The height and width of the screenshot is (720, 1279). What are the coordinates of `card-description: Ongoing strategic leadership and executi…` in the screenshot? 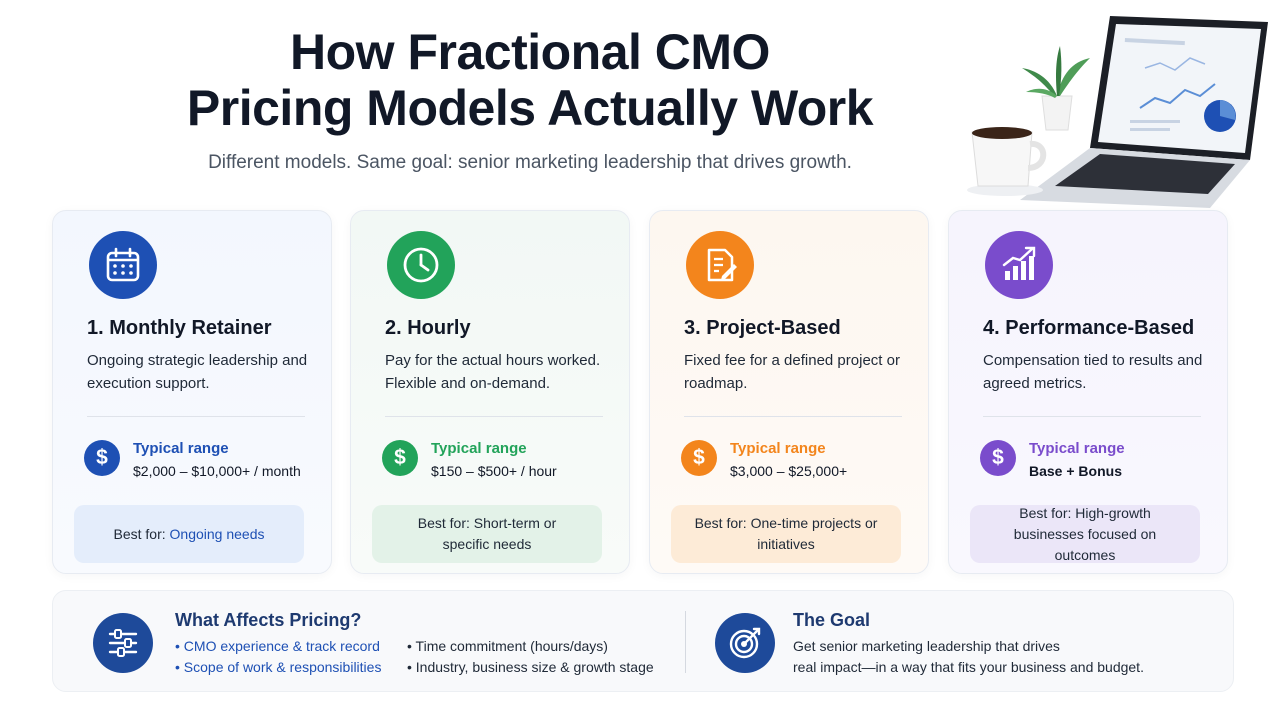 It's located at (197, 372).